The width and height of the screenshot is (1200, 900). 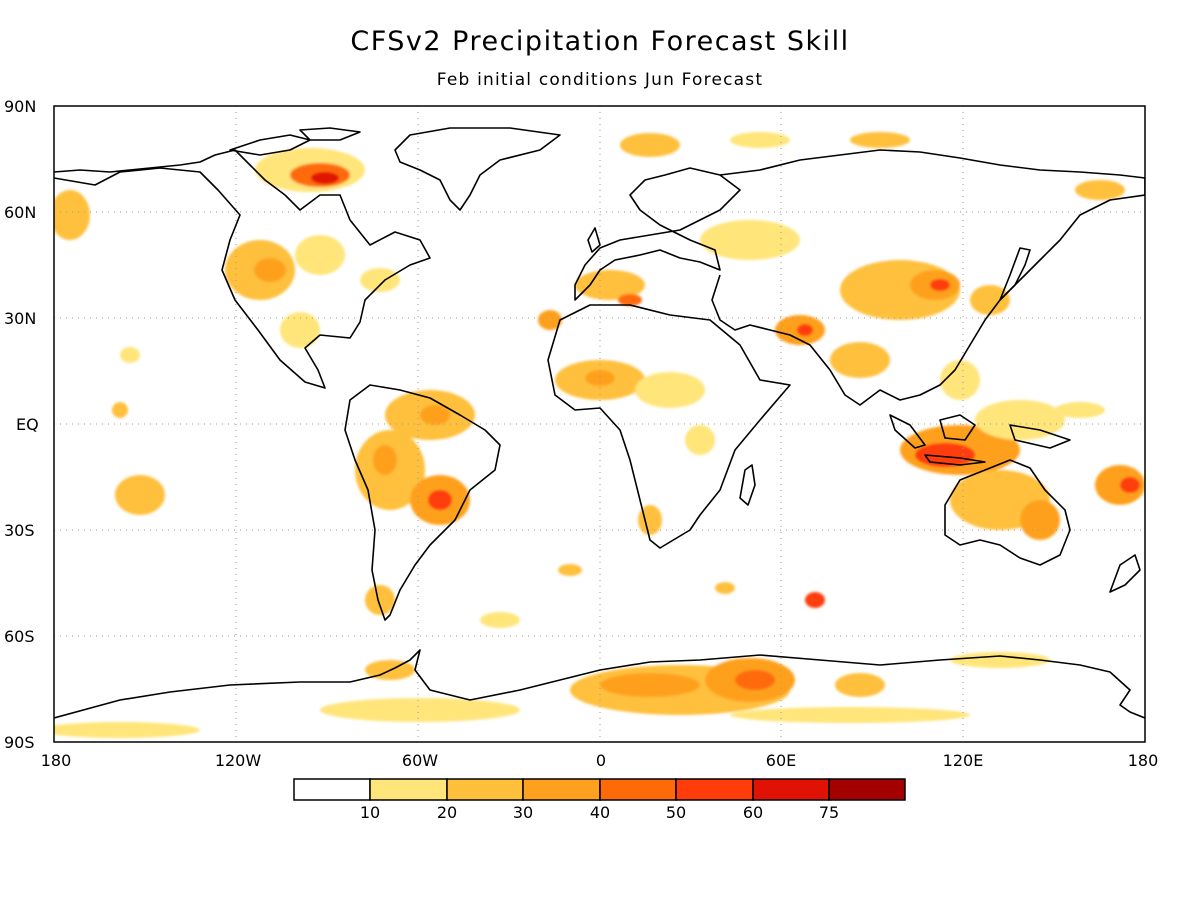 What do you see at coordinates (370, 812) in the screenshot?
I see `colorbar-label: 10` at bounding box center [370, 812].